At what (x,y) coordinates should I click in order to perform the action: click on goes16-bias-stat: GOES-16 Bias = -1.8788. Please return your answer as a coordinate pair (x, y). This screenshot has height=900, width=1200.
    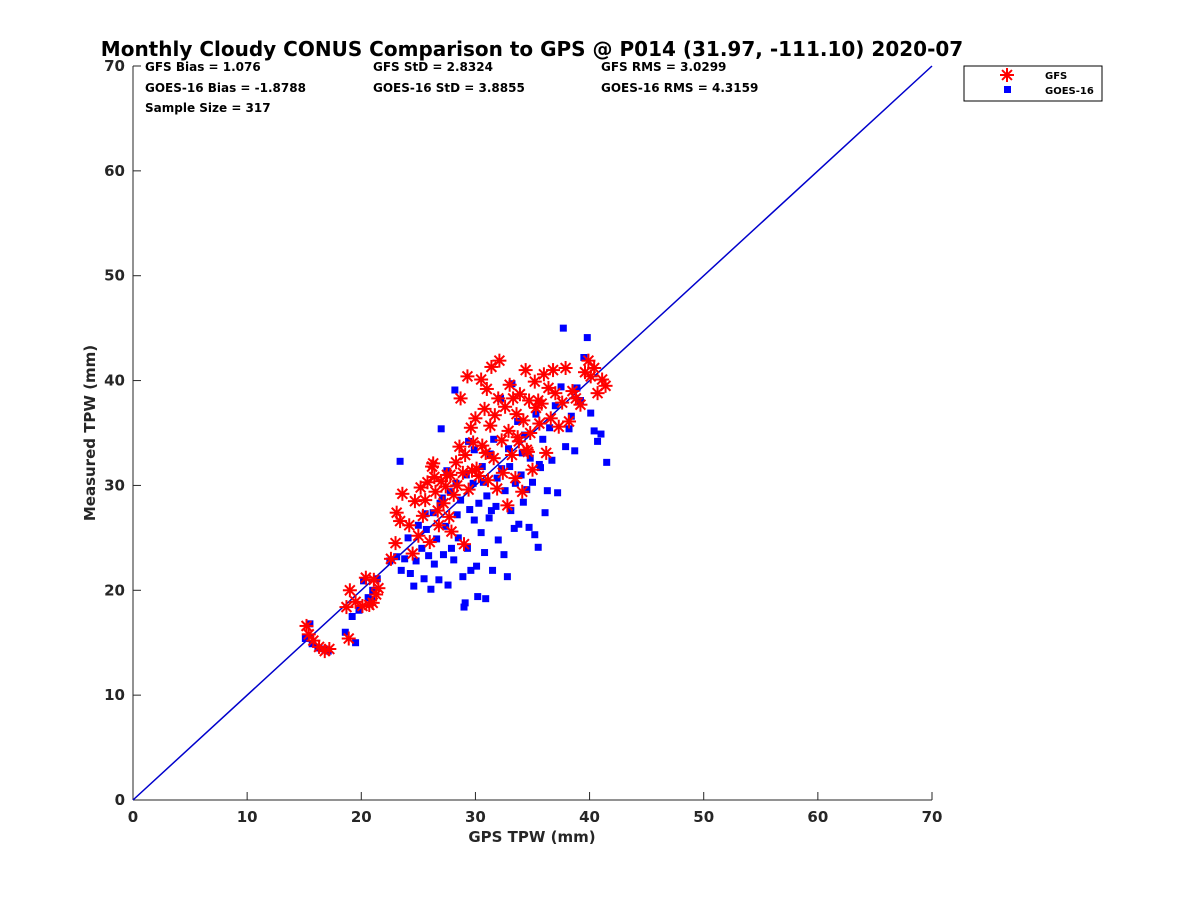
    Looking at the image, I should click on (225, 88).